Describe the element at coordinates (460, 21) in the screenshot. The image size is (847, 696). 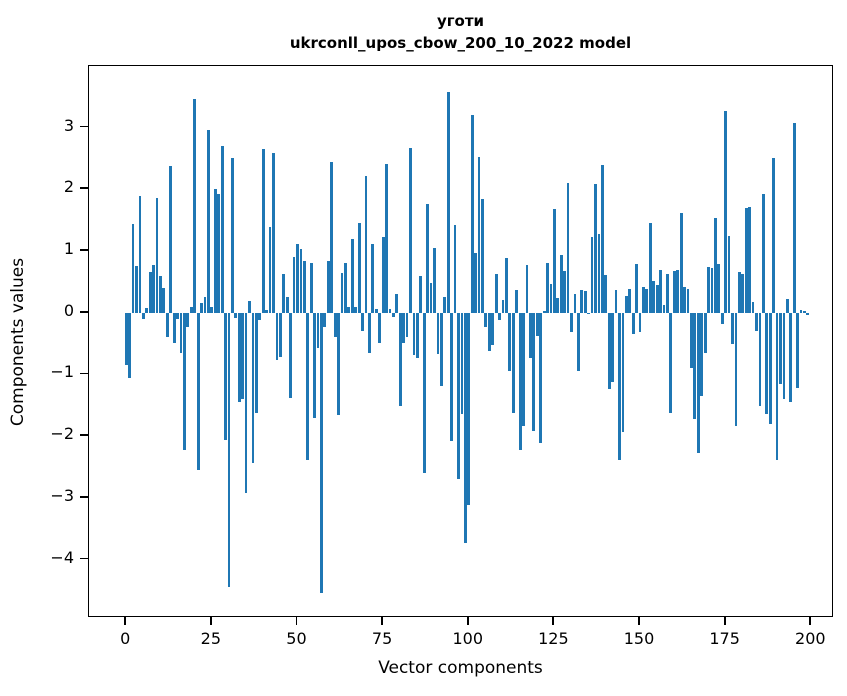
I see `chart-title-word: уготи` at that location.